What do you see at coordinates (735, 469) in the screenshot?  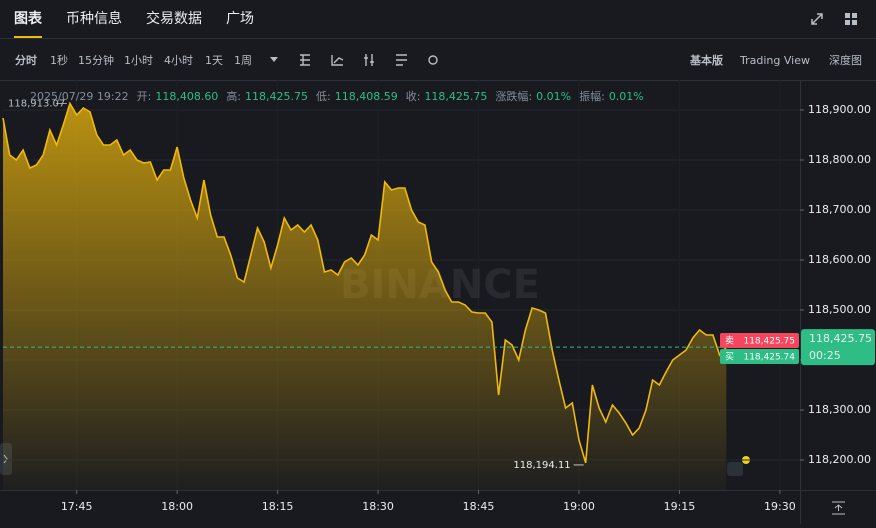 I see `event-icon` at bounding box center [735, 469].